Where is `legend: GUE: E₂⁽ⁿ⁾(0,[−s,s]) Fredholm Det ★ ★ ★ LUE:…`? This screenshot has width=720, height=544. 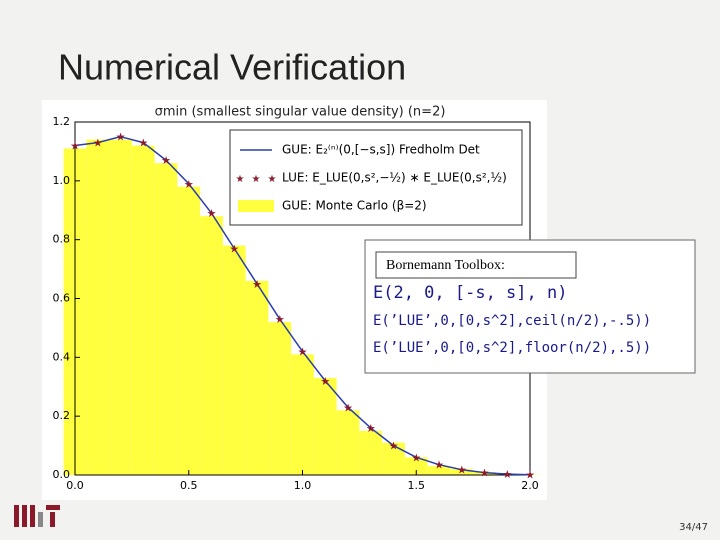 legend: GUE: E₂⁽ⁿ⁾(0,[−s,s]) Fredholm Det ★ ★ ★ LUE:… is located at coordinates (376, 177).